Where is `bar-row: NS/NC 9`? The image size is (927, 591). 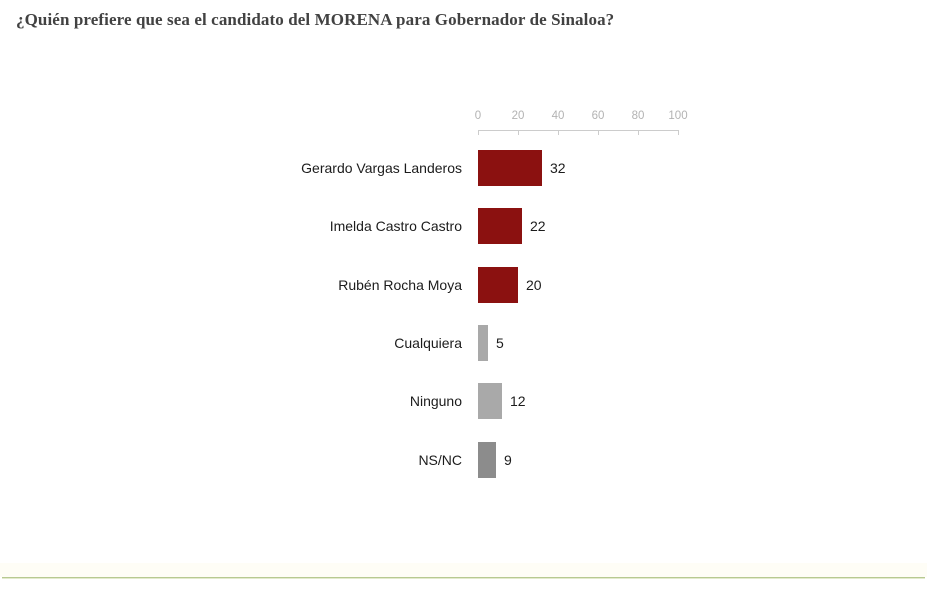 bar-row: NS/NC 9 is located at coordinates (463, 459).